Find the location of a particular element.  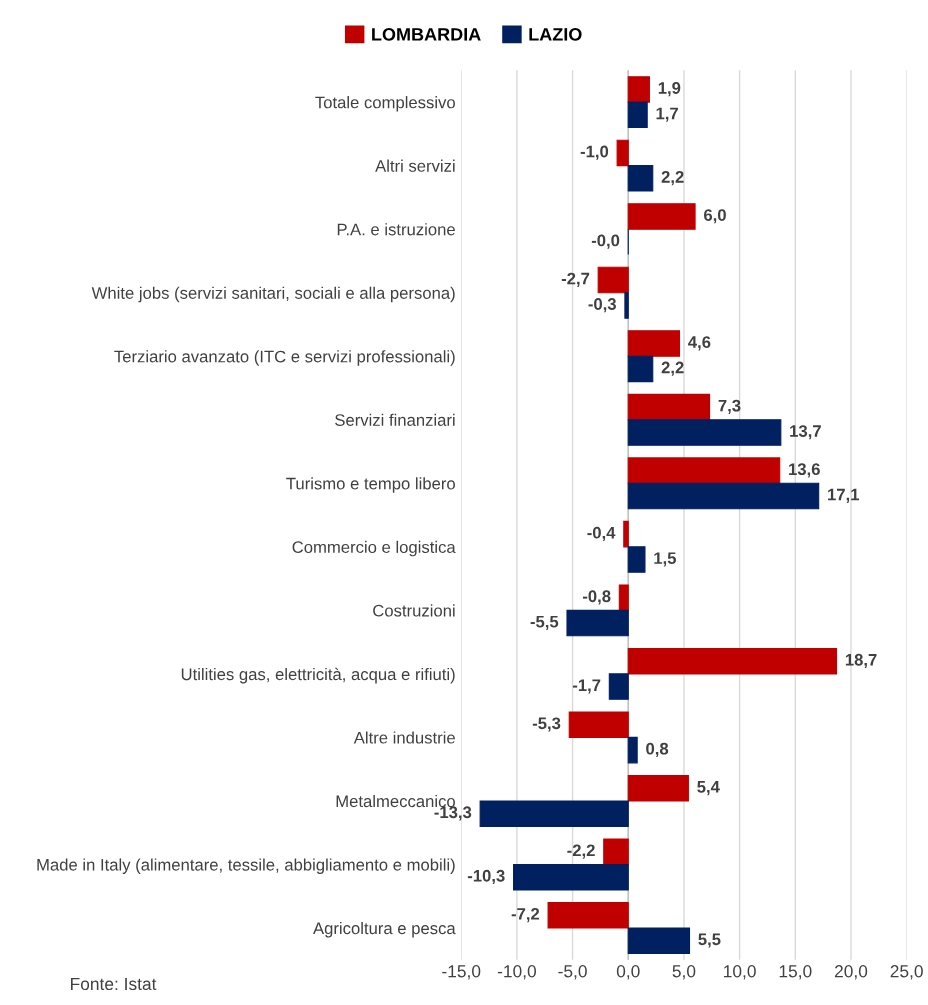

y-tick-label: Altri servizi is located at coordinates (415, 165).